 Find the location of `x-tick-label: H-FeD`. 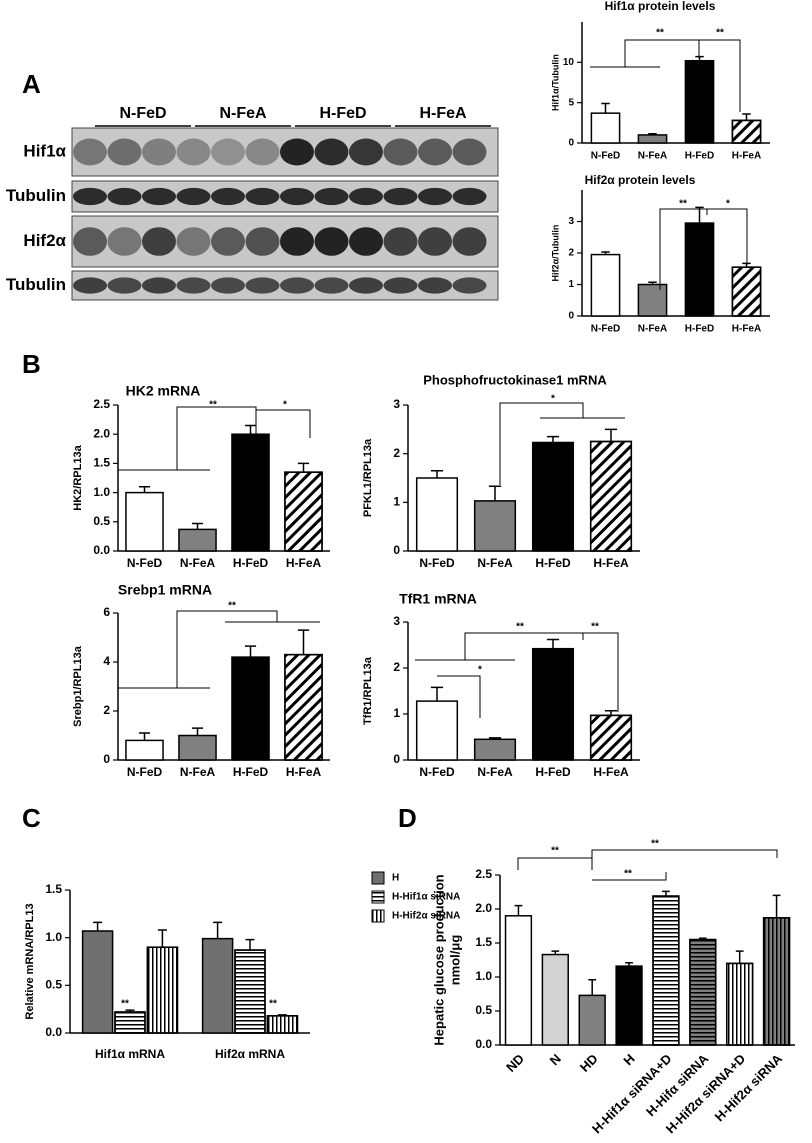

x-tick-label: H-FeD is located at coordinates (251, 772).